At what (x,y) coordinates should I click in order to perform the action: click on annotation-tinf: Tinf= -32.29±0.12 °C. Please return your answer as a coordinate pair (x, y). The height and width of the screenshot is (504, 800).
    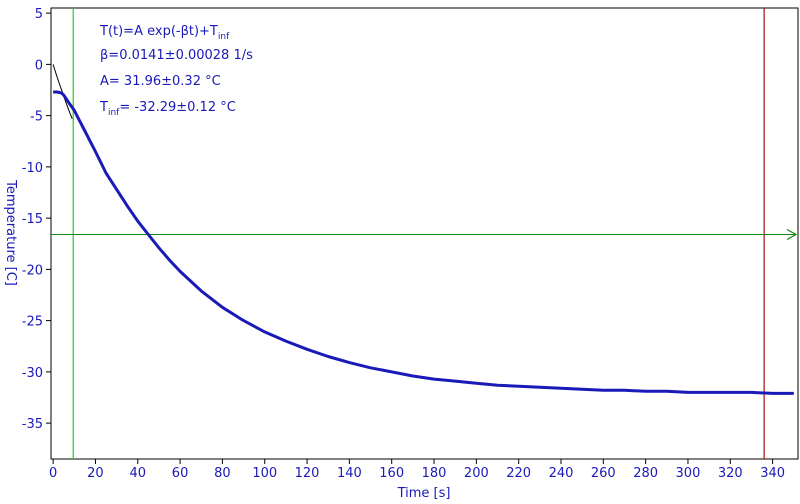
    Looking at the image, I should click on (167, 109).